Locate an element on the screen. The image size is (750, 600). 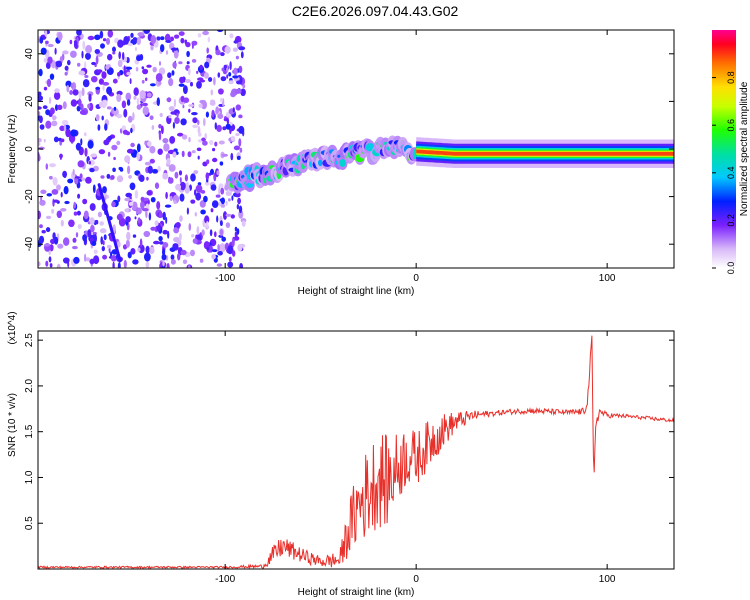
spectrogram-x-tick-label: -100 is located at coordinates (225, 278).